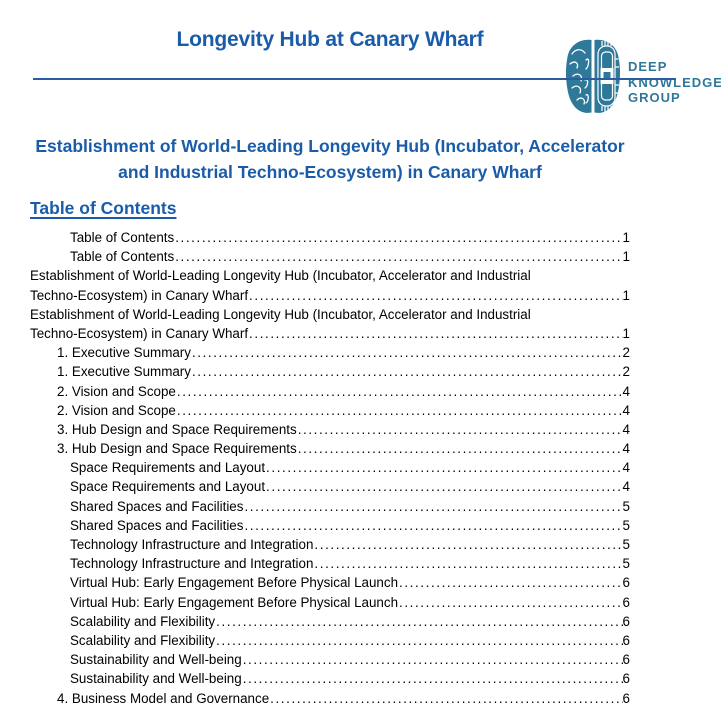  I want to click on toc-heading: Table of Contents, so click(103, 208).